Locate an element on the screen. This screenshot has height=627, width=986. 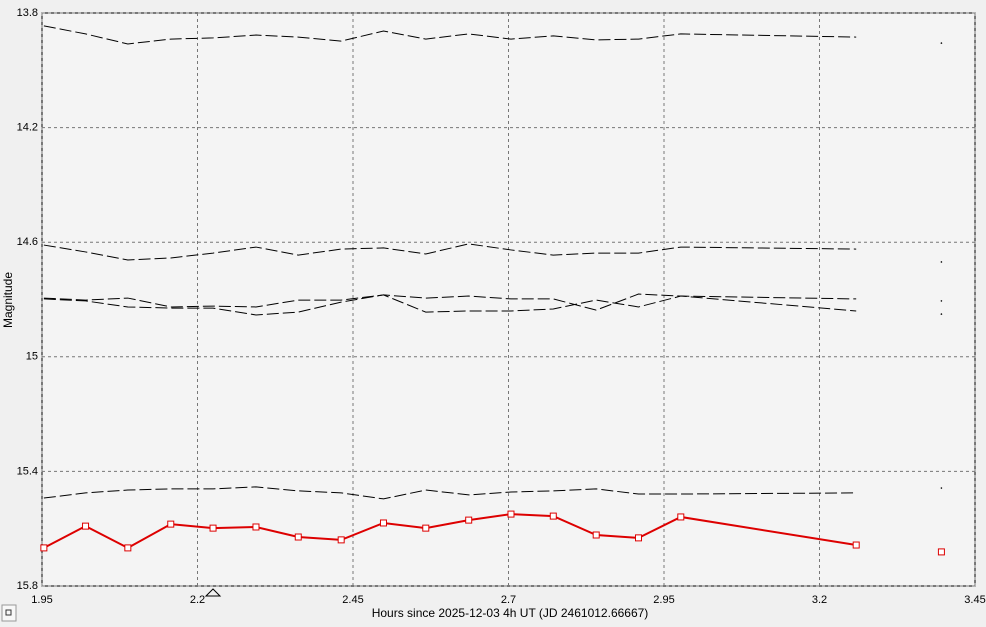
y-tick-label: 15.4 is located at coordinates (27, 471).